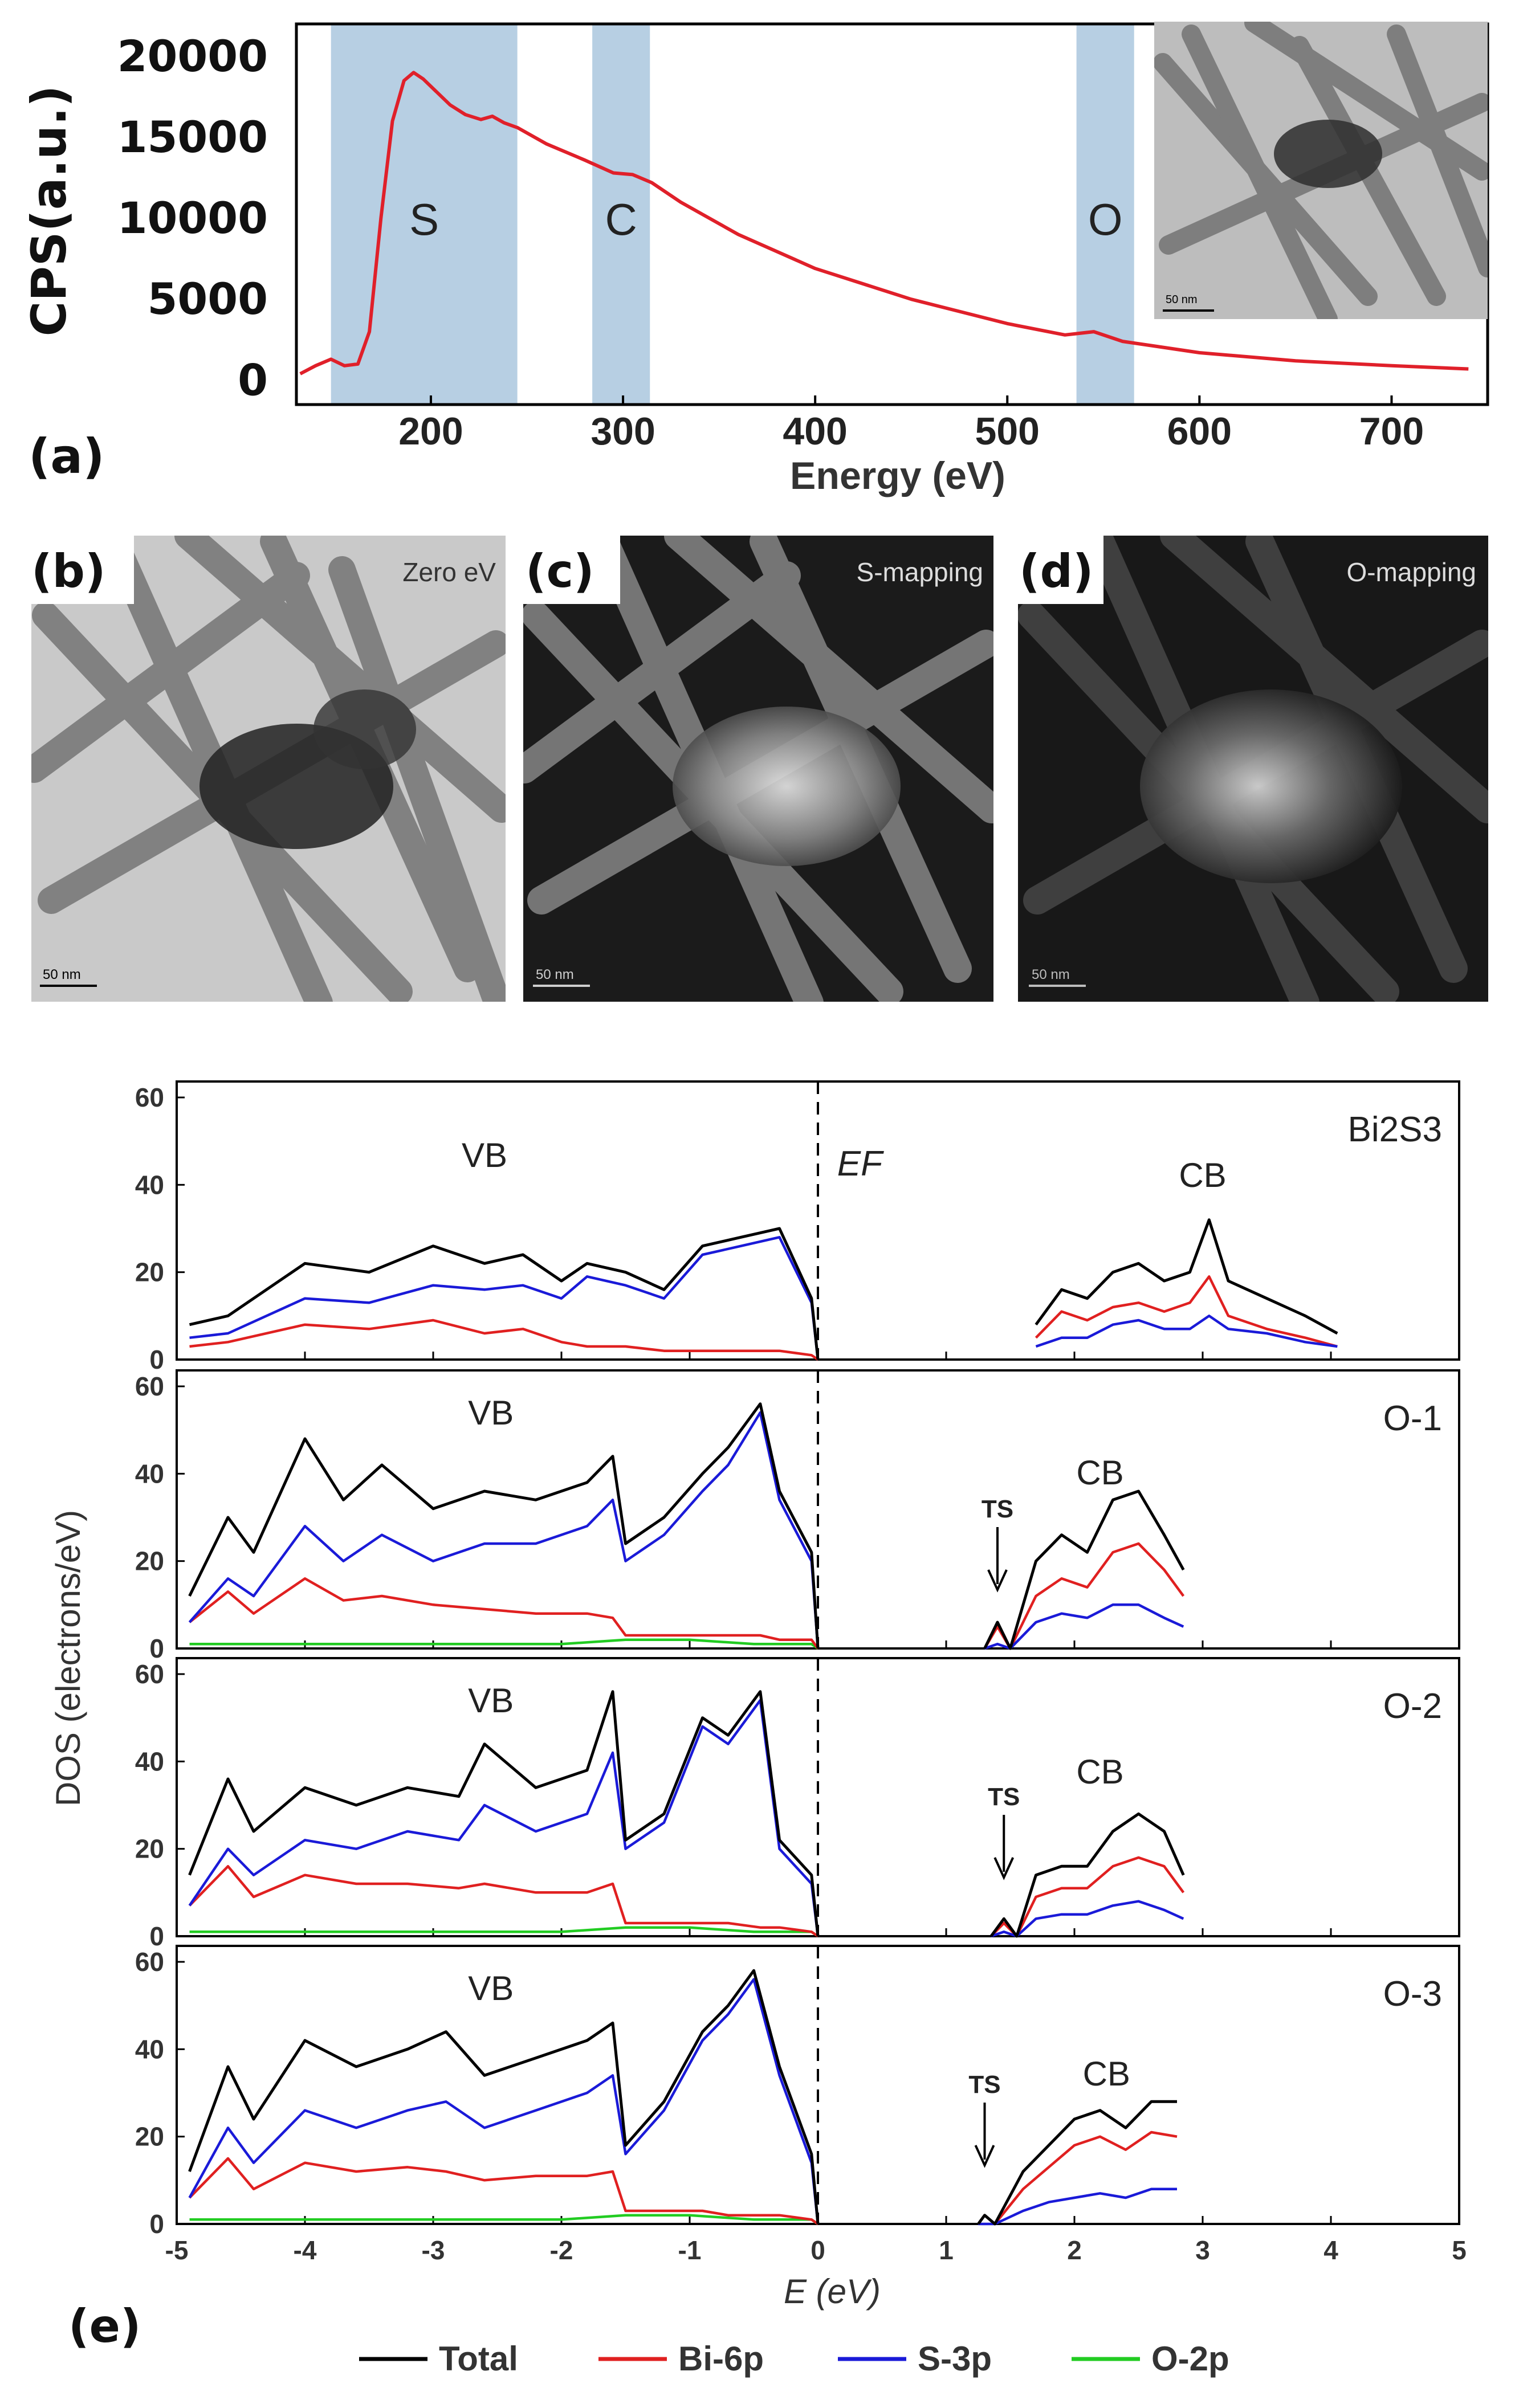 This screenshot has width=1519, height=2408. What do you see at coordinates (1413, 1707) in the screenshot?
I see `dos-subplot-title: O-2` at bounding box center [1413, 1707].